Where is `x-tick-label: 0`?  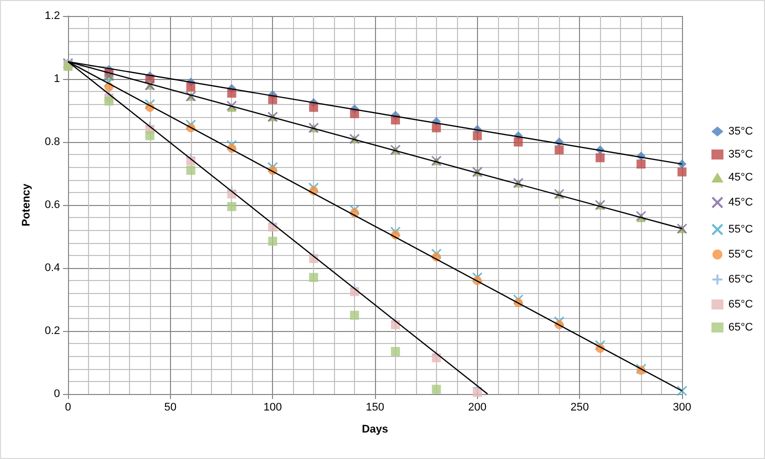 x-tick-label: 0 is located at coordinates (68, 408).